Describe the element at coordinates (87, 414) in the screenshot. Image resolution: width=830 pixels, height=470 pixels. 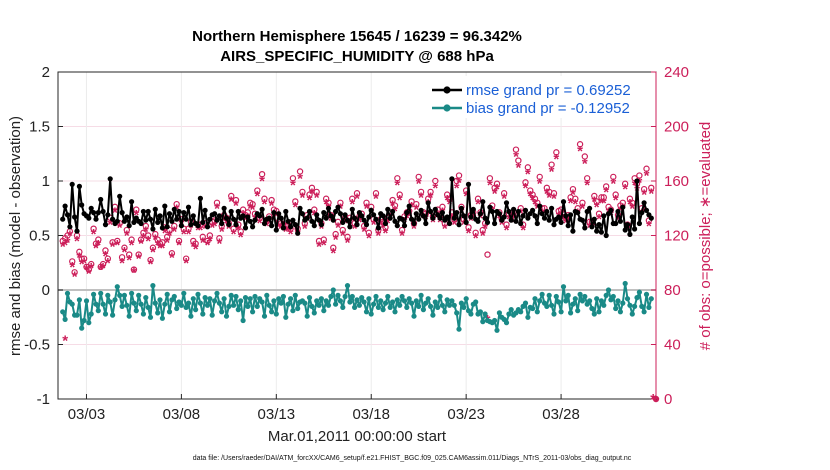
I see `x-tick-label: 03/03` at that location.